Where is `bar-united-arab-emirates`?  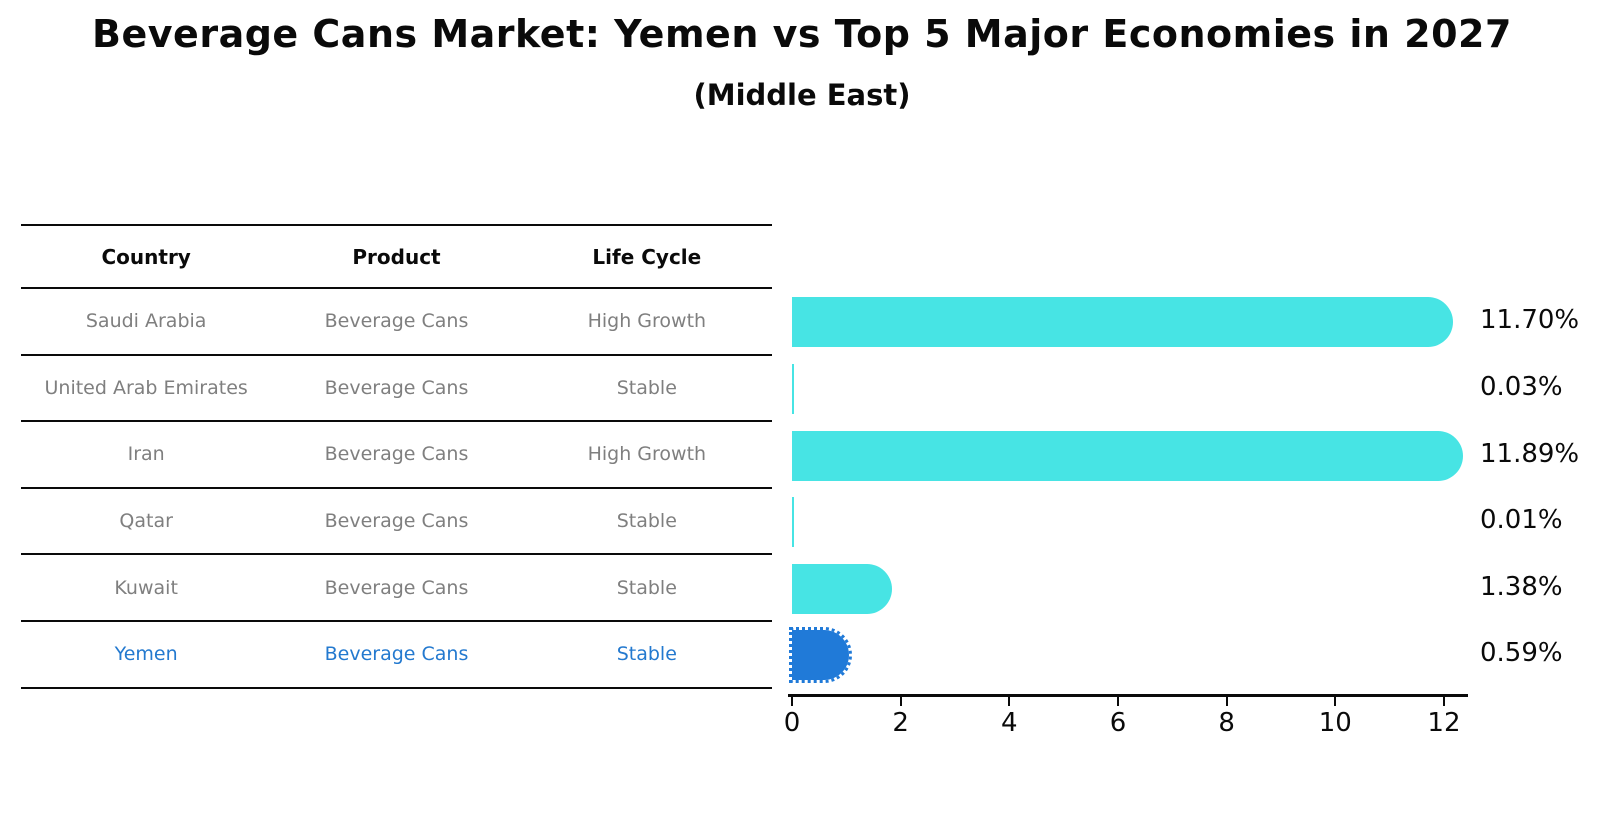 bar-united-arab-emirates is located at coordinates (793, 388).